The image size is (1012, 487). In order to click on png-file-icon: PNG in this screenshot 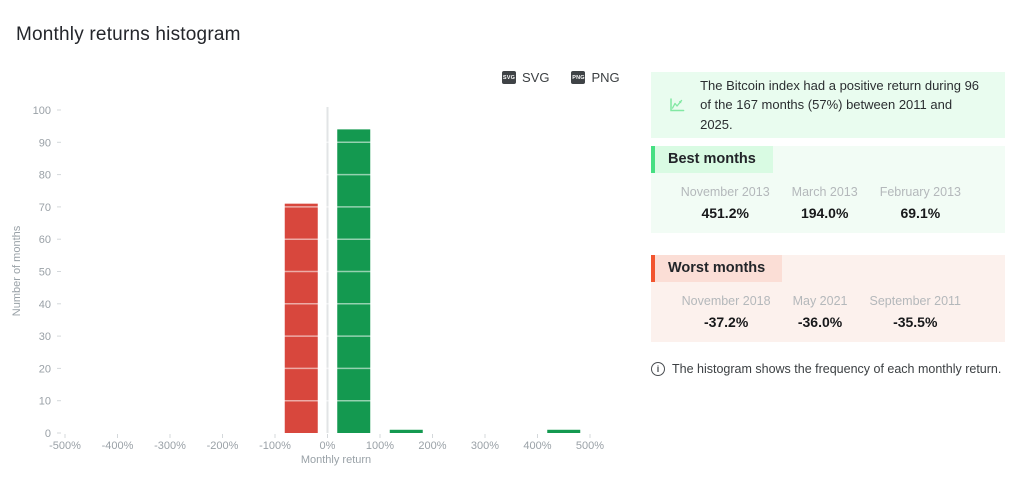, I will do `click(578, 77)`.